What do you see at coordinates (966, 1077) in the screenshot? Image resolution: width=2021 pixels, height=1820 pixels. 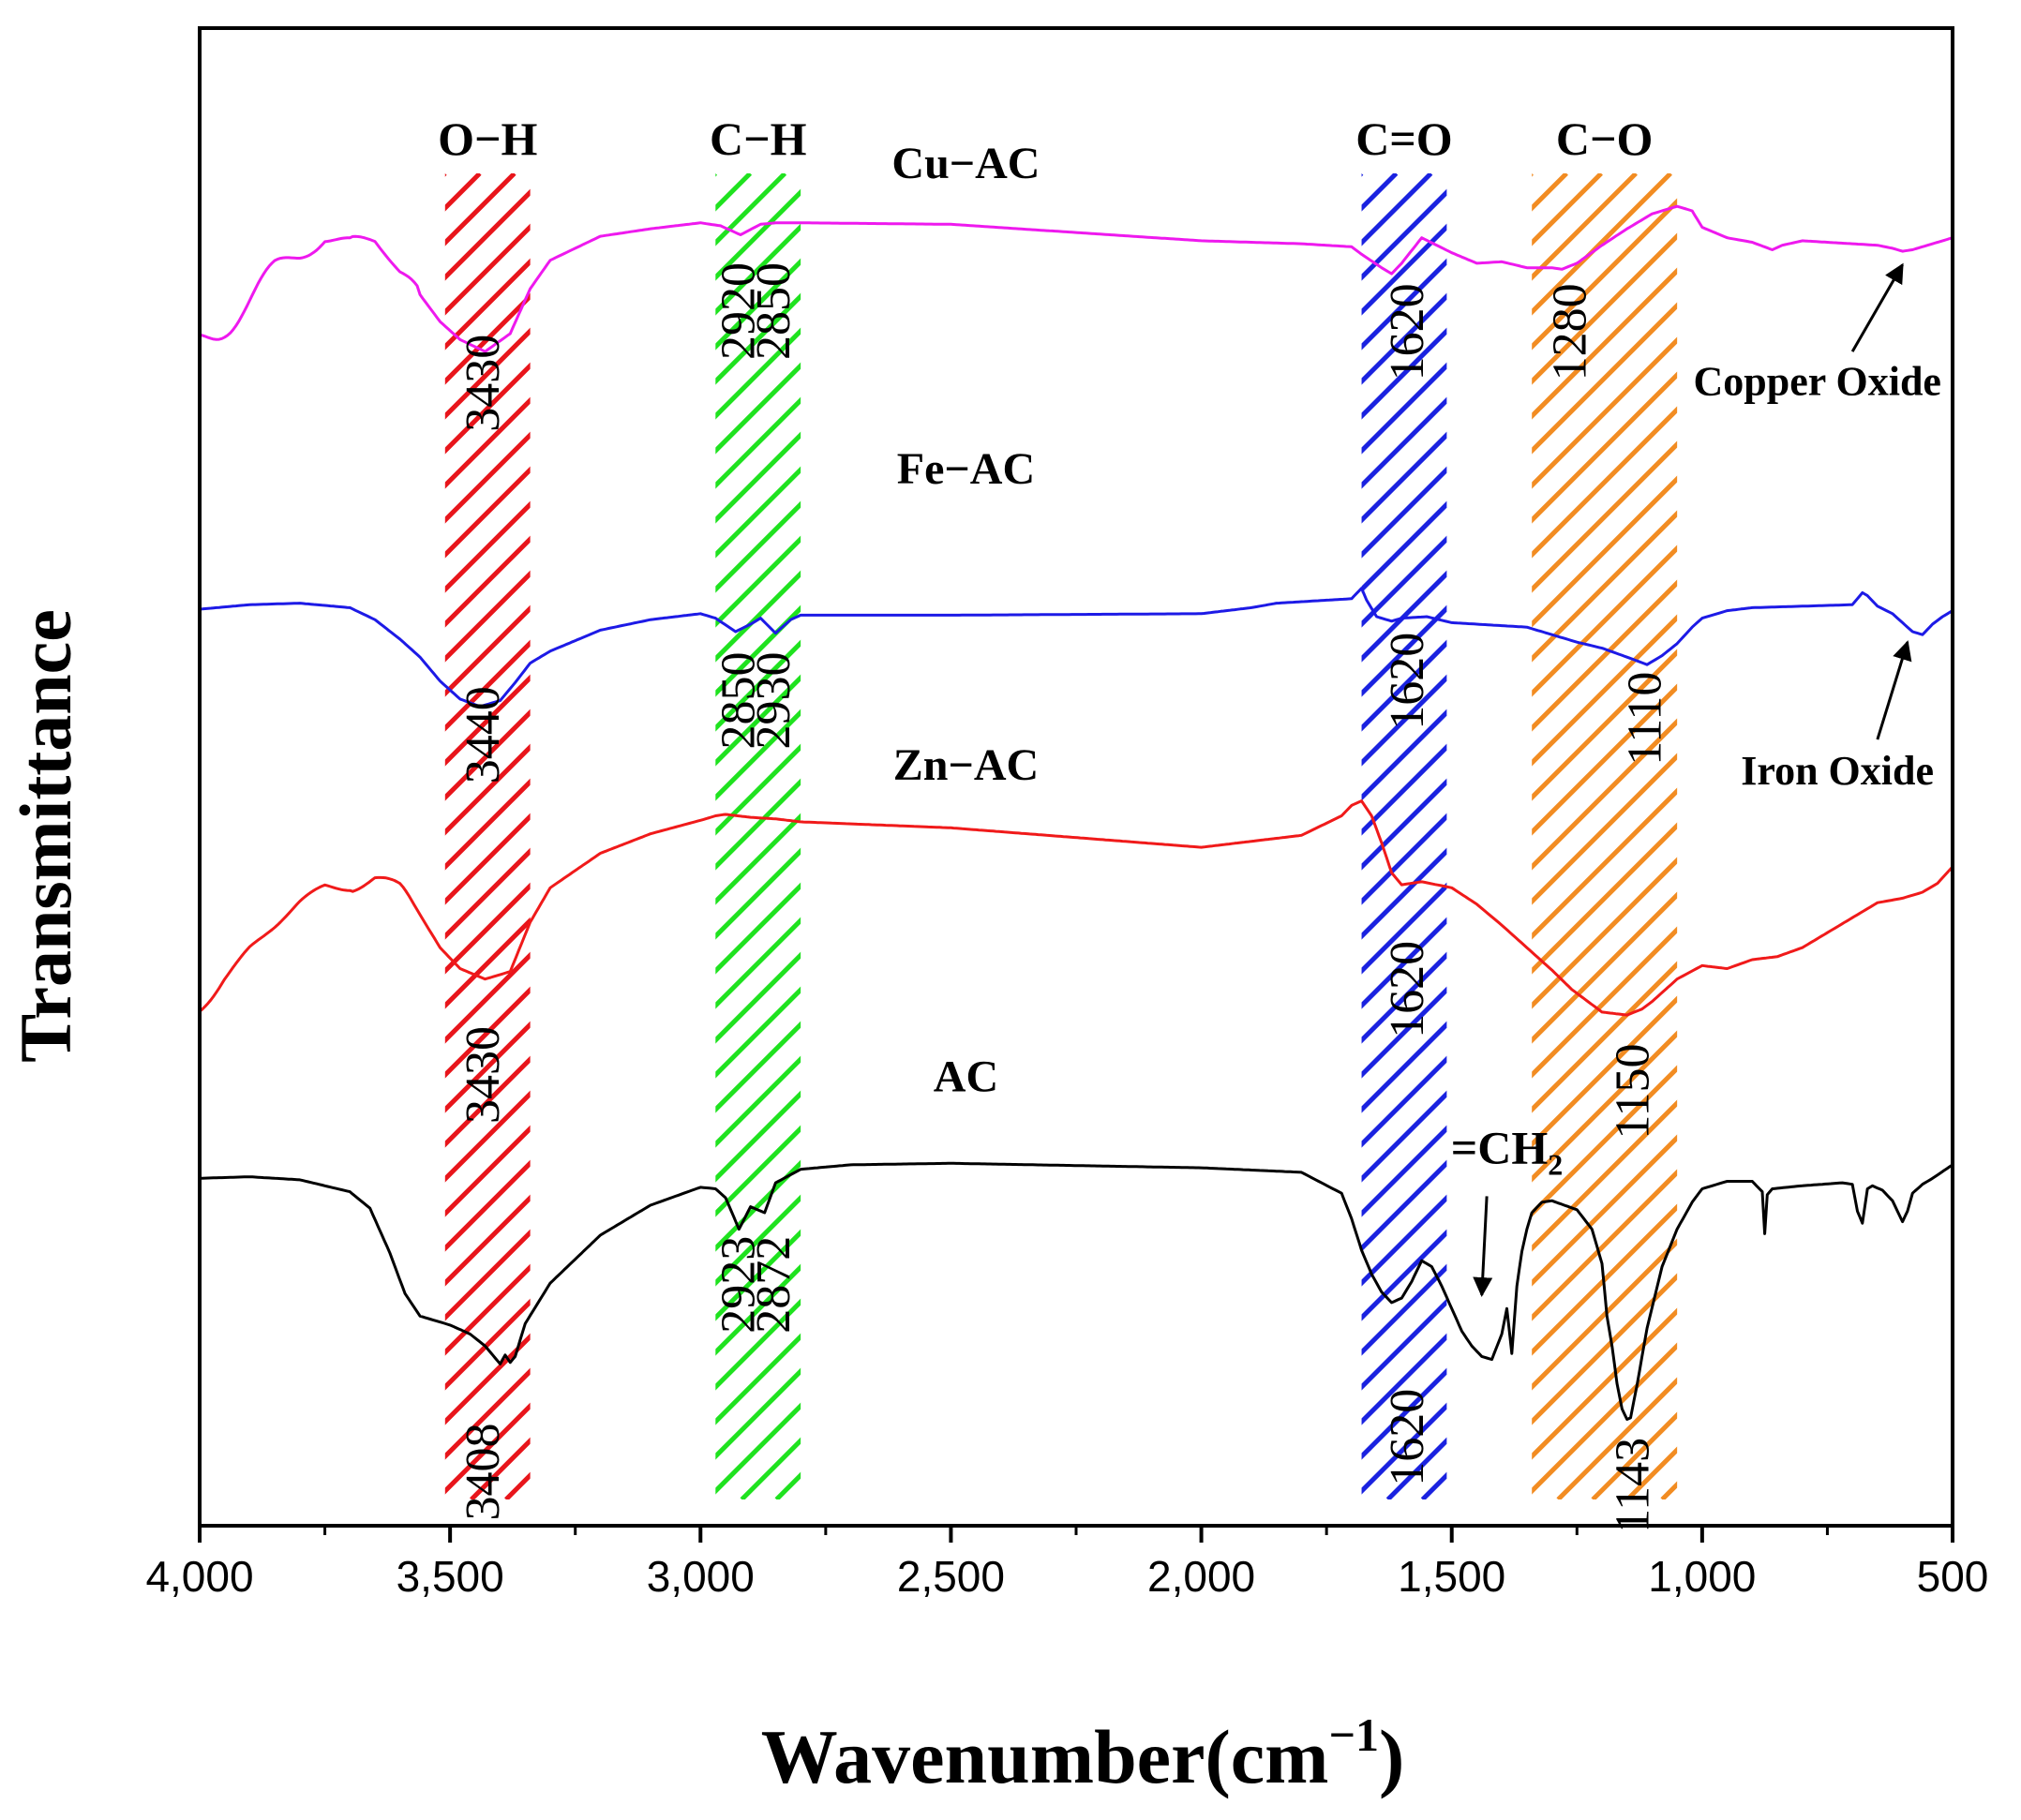 I see `curve-label-ac: AC` at bounding box center [966, 1077].